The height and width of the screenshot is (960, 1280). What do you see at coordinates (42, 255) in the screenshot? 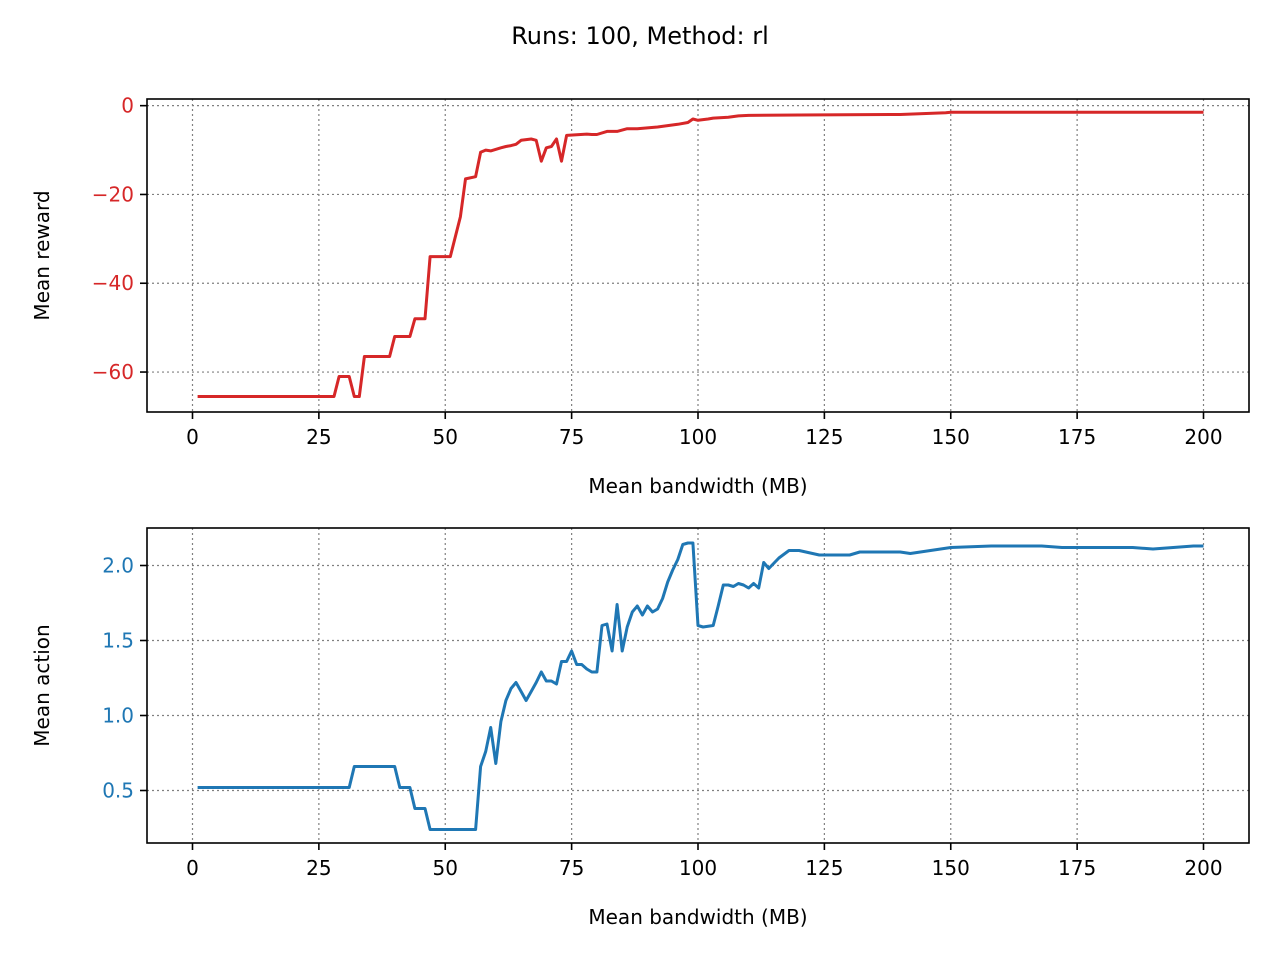
I see `reward-ylabel: Mean reward` at bounding box center [42, 255].